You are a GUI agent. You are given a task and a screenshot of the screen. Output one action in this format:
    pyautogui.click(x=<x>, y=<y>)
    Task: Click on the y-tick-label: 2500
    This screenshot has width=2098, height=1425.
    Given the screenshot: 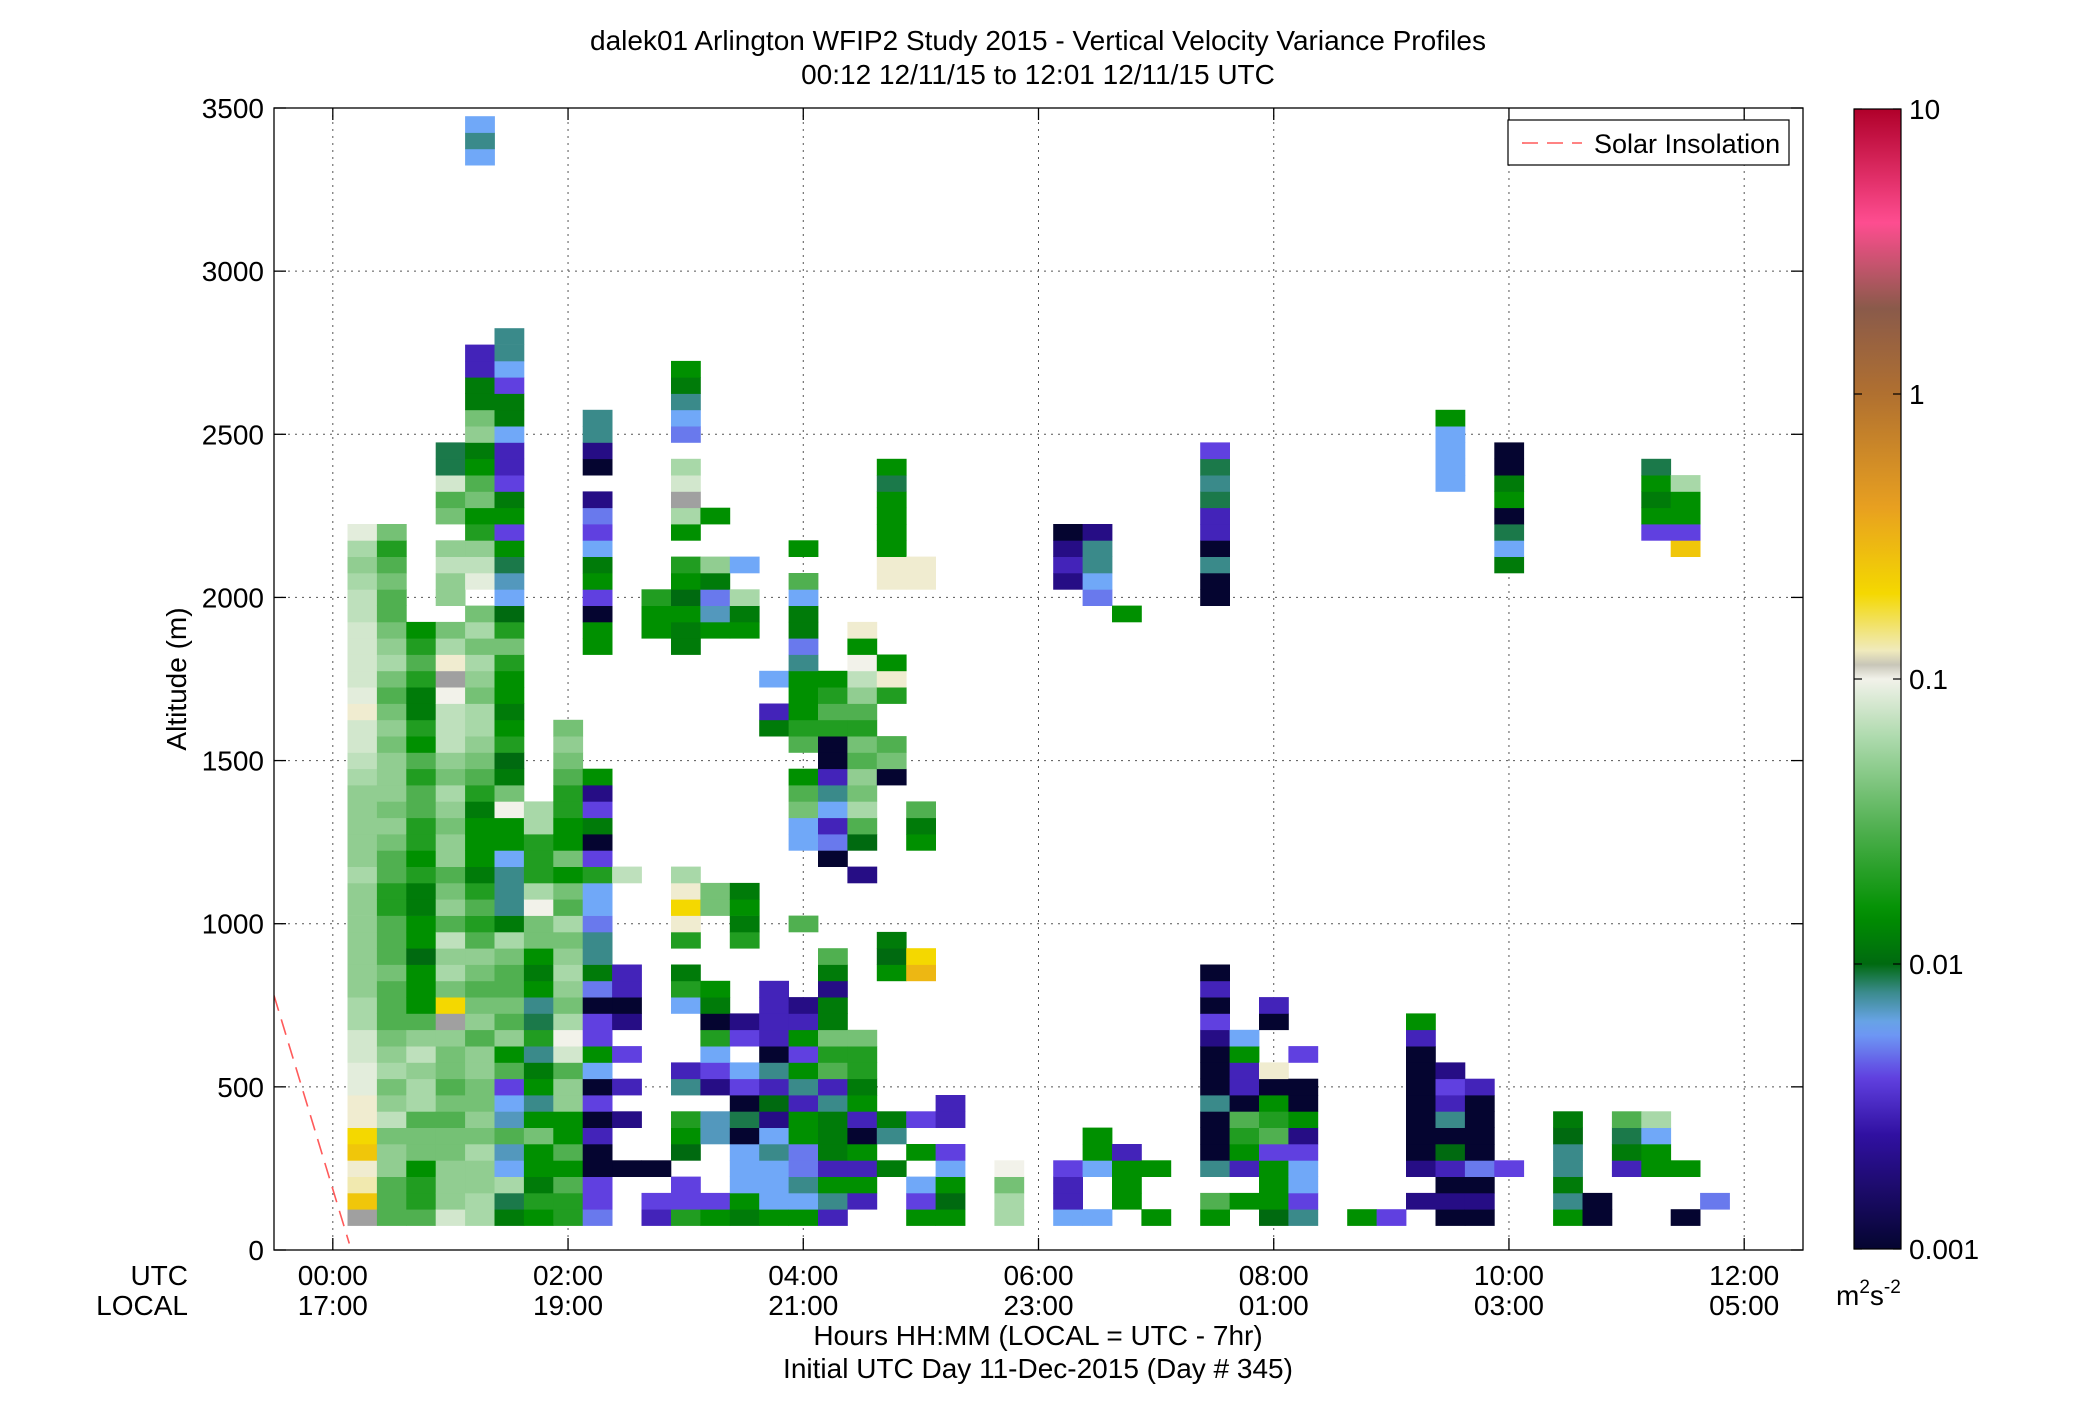 What is the action you would take?
    pyautogui.click(x=233, y=434)
    